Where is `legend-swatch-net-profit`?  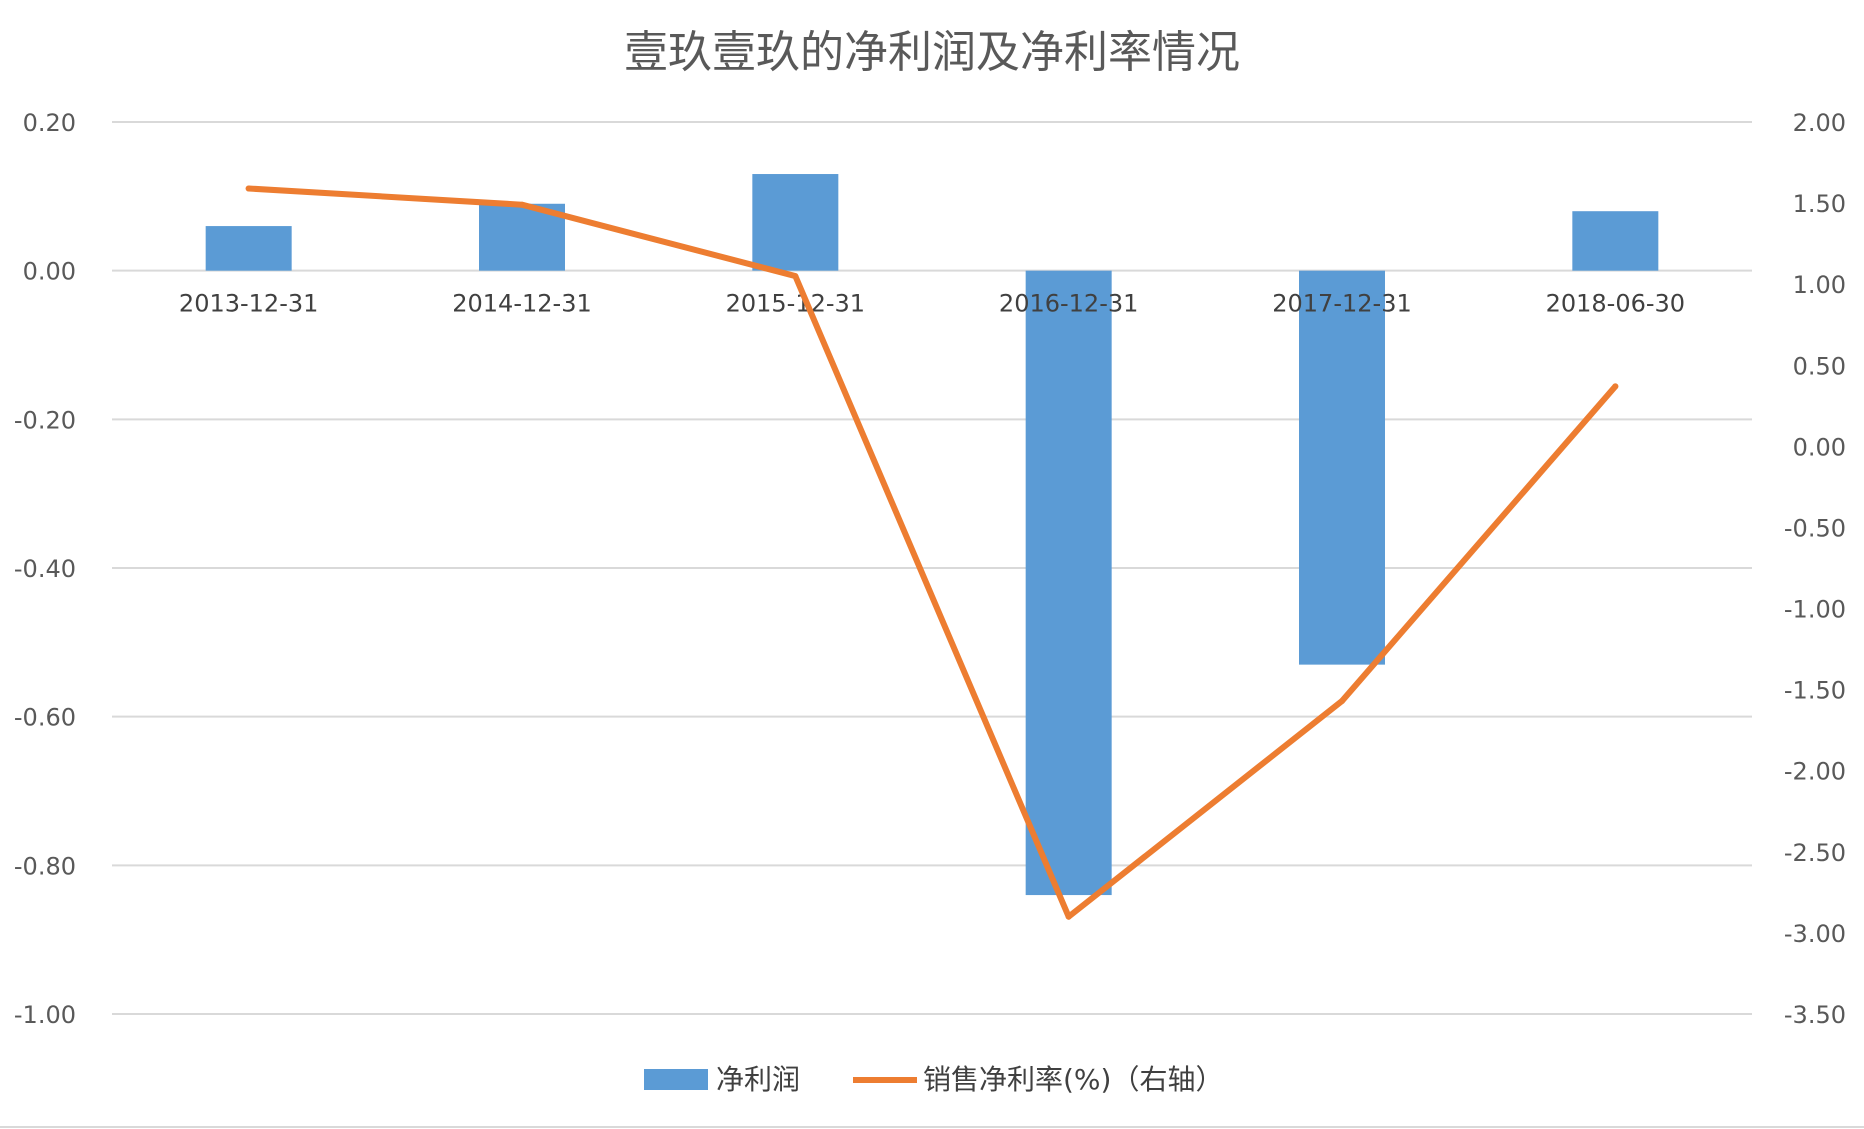 legend-swatch-net-profit is located at coordinates (676, 1079).